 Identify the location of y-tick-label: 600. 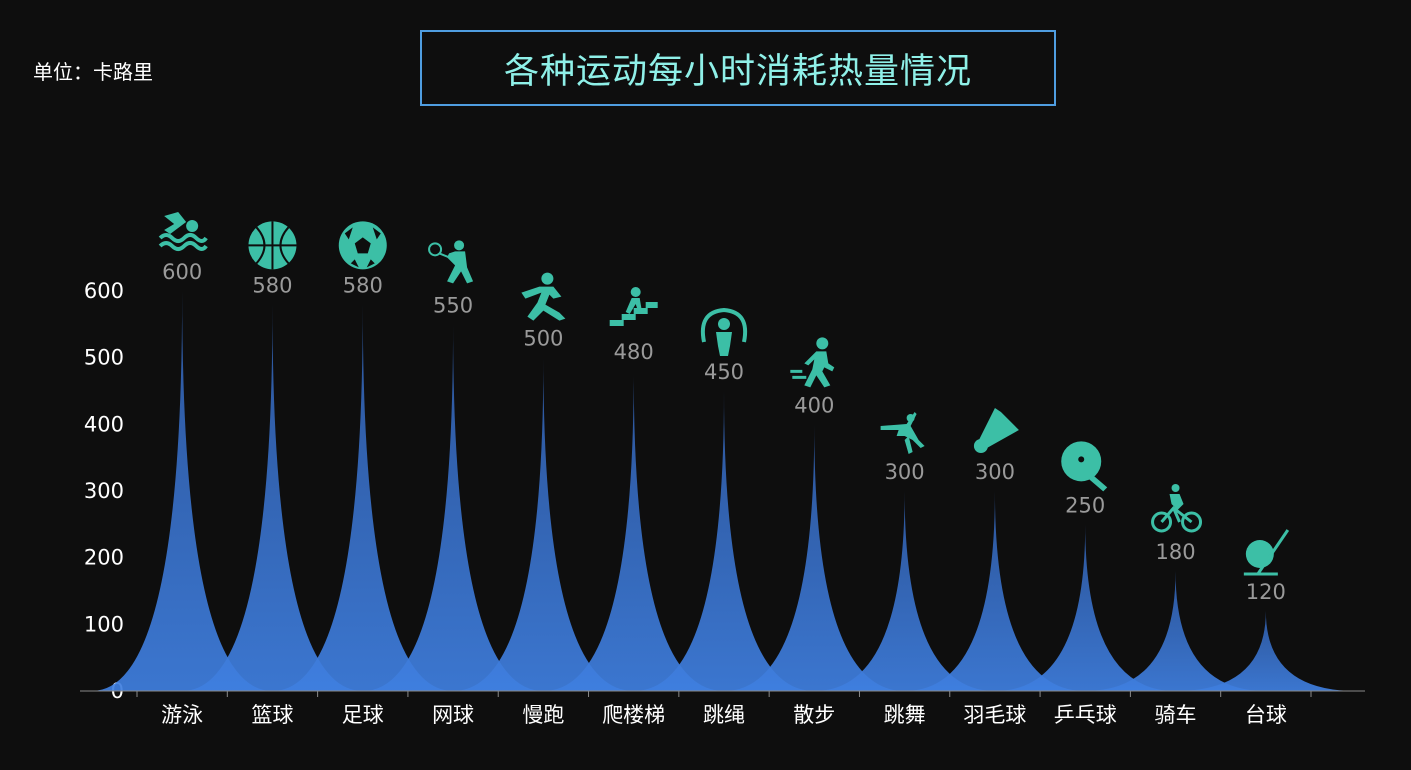
(104, 291).